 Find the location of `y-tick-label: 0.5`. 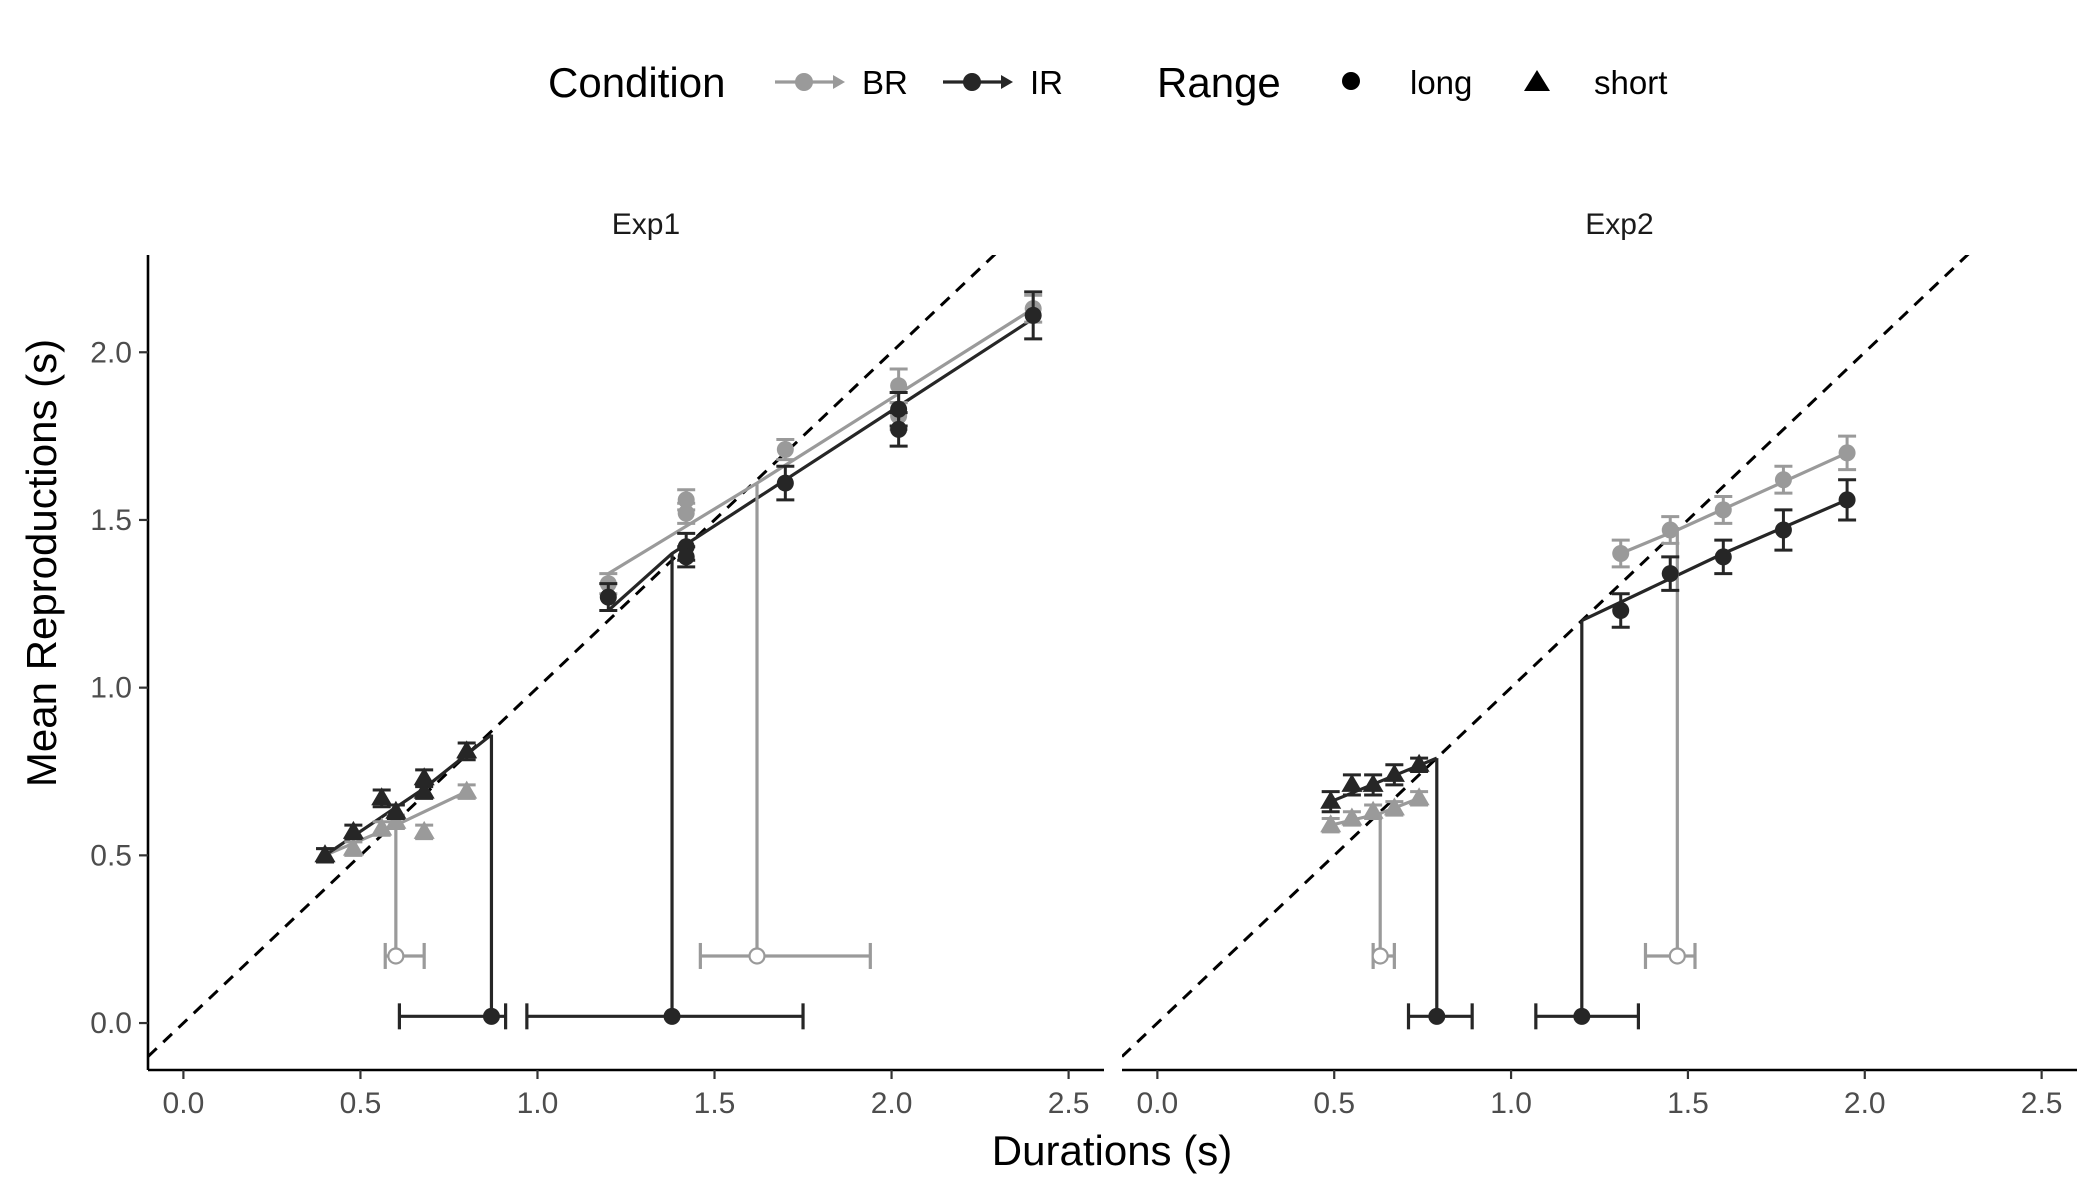

y-tick-label: 0.5 is located at coordinates (111, 855).